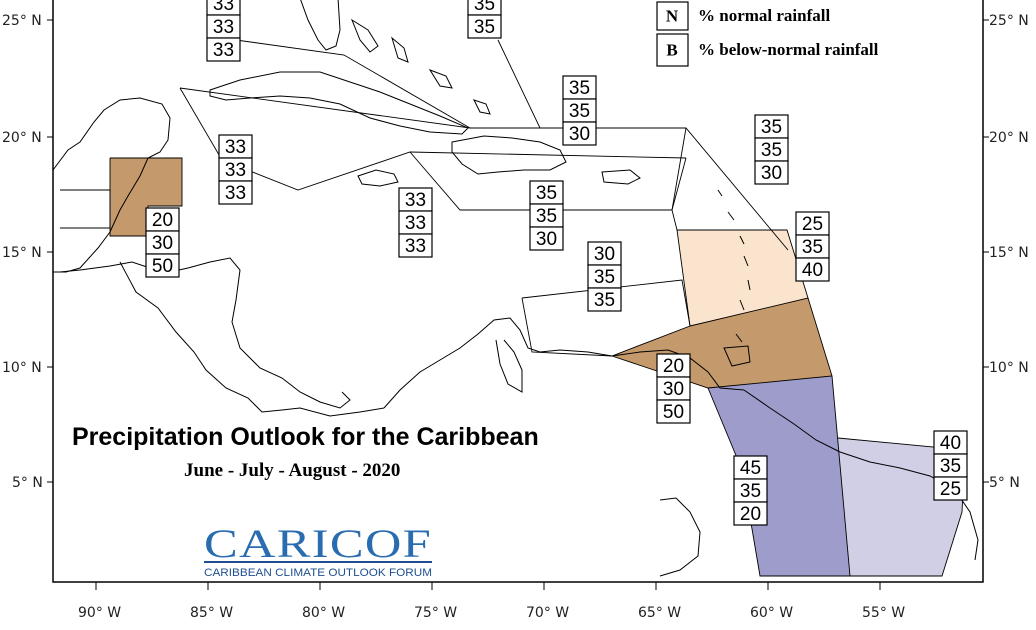  I want to click on coast-central-america, so click(205, 333).